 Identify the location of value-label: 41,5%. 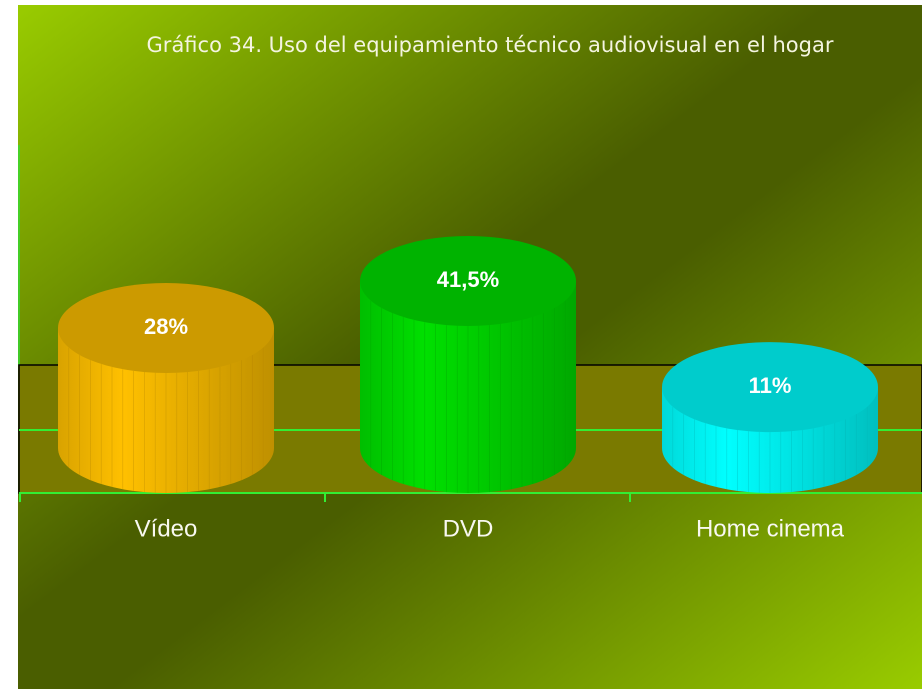
(468, 279).